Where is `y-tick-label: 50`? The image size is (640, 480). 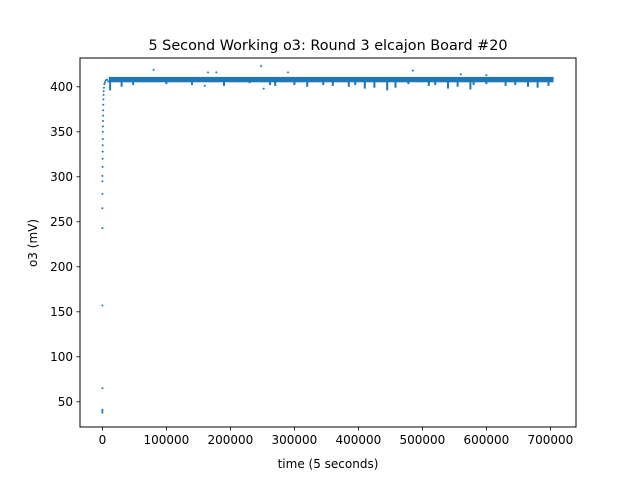
y-tick-label: 50 is located at coordinates (65, 402).